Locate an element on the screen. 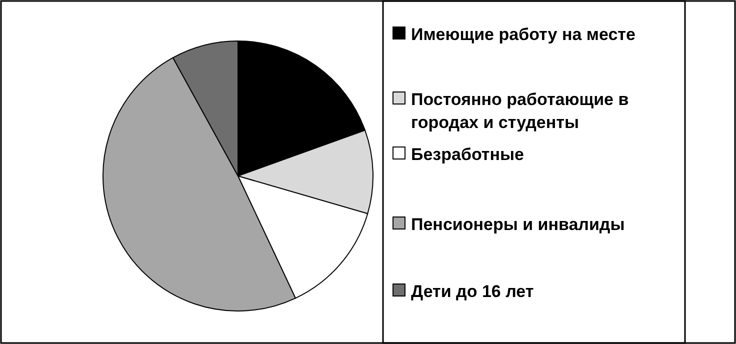  legend-label: Безработные is located at coordinates (467, 154).